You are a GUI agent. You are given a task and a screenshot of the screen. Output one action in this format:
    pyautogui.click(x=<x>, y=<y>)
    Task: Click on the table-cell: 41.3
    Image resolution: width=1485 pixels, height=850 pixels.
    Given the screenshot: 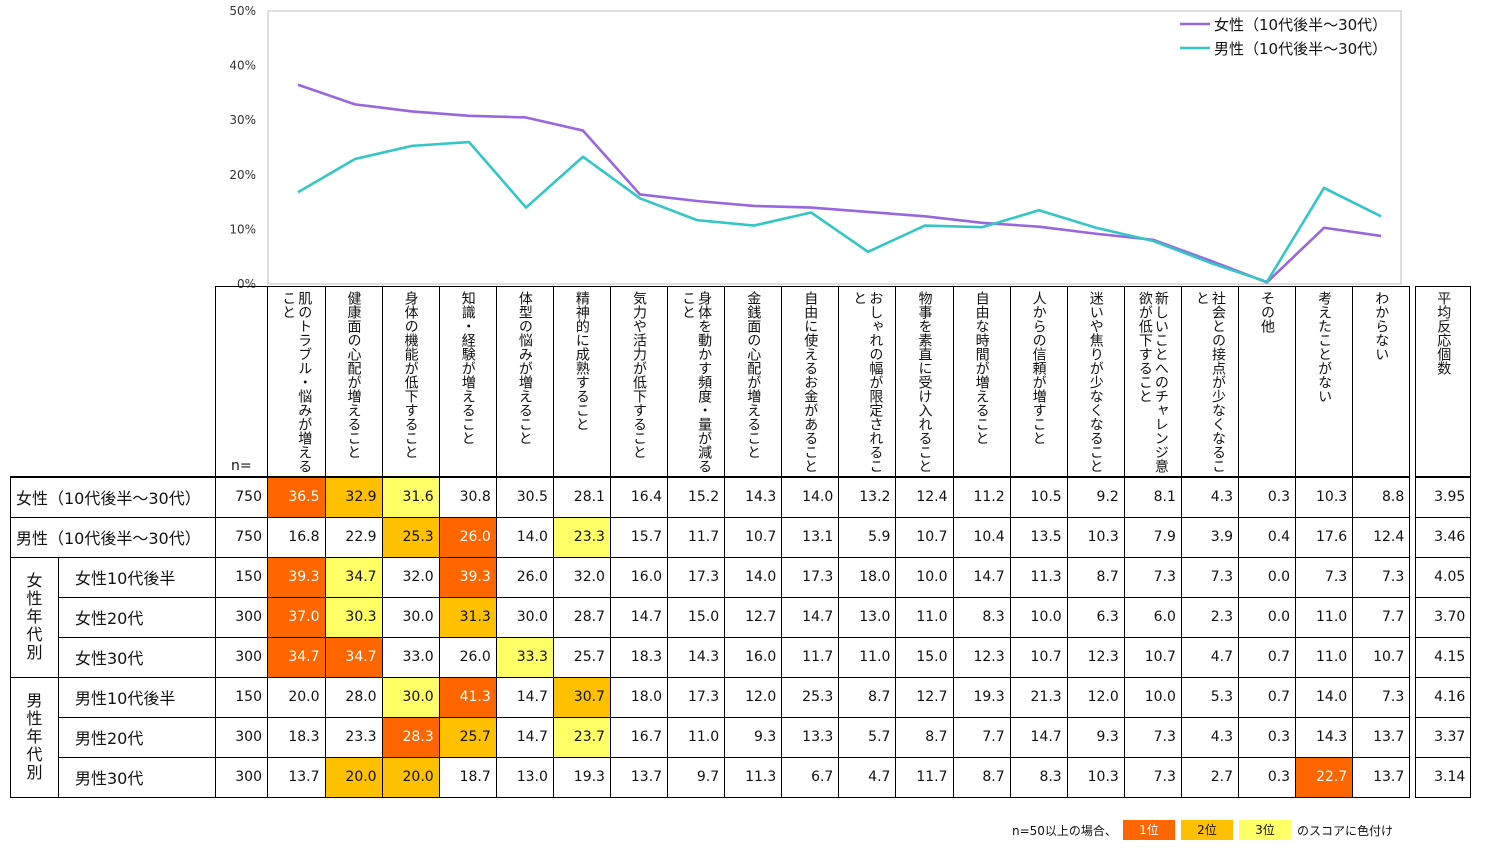 What is the action you would take?
    pyautogui.click(x=467, y=697)
    